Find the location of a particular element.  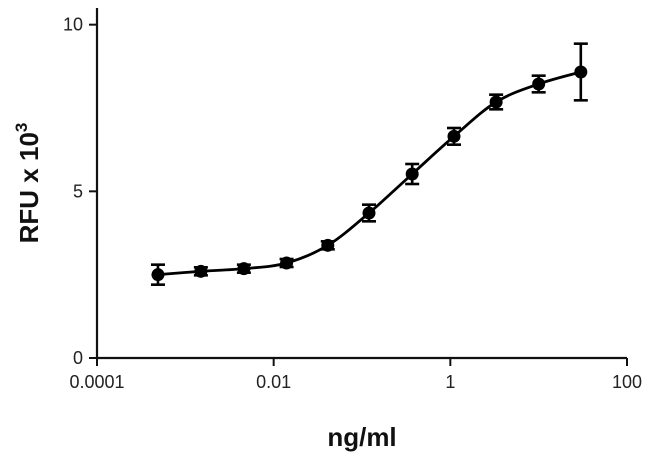

y-tick-label: 0 is located at coordinates (78, 358).